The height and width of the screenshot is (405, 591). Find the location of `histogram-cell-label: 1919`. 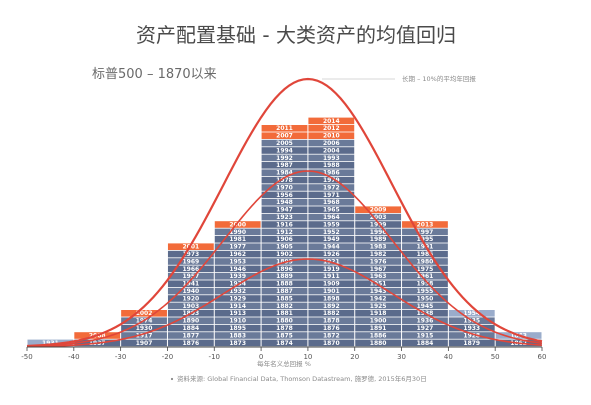

histogram-cell-label: 1919 is located at coordinates (331, 269).